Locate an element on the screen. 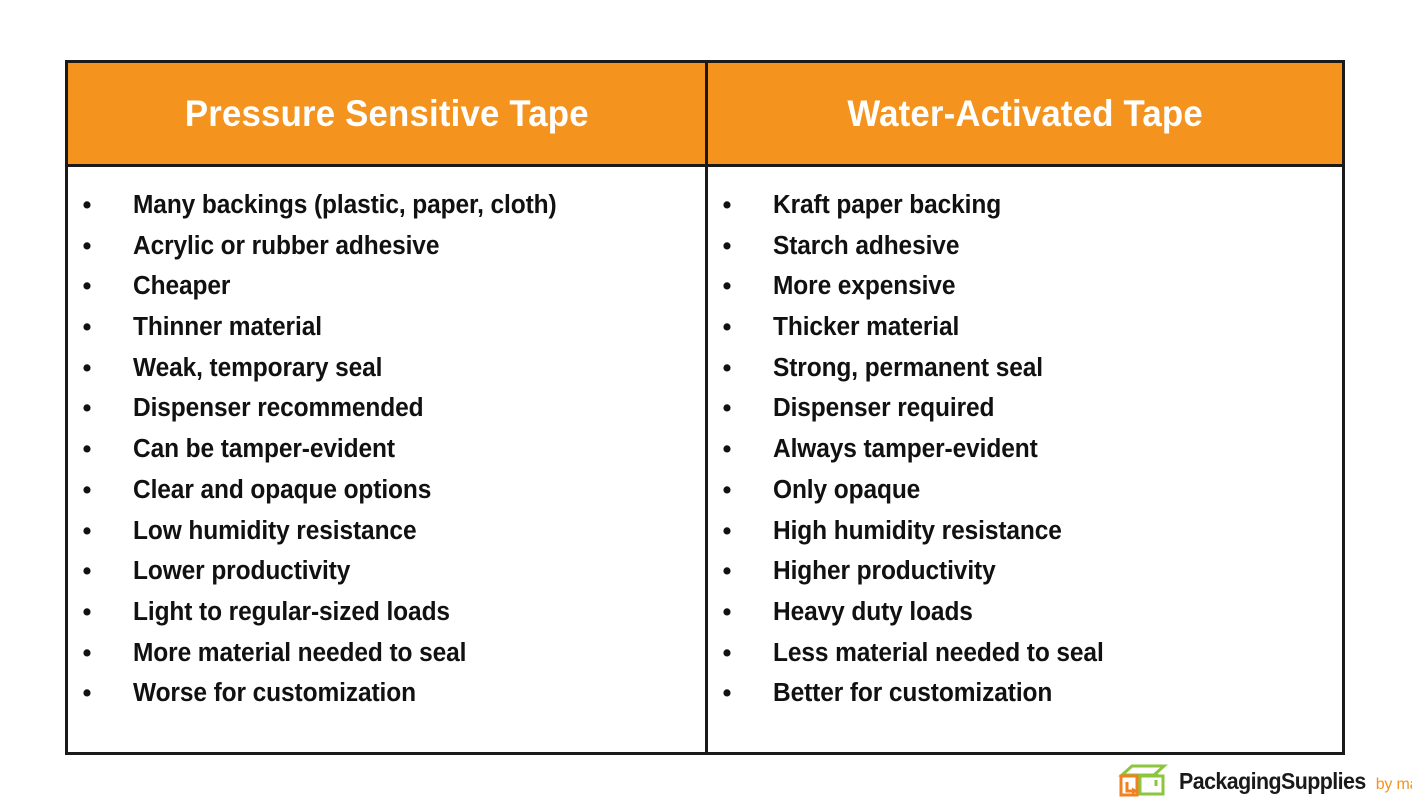  list-item: • Clear and opaque options is located at coordinates (386, 490).